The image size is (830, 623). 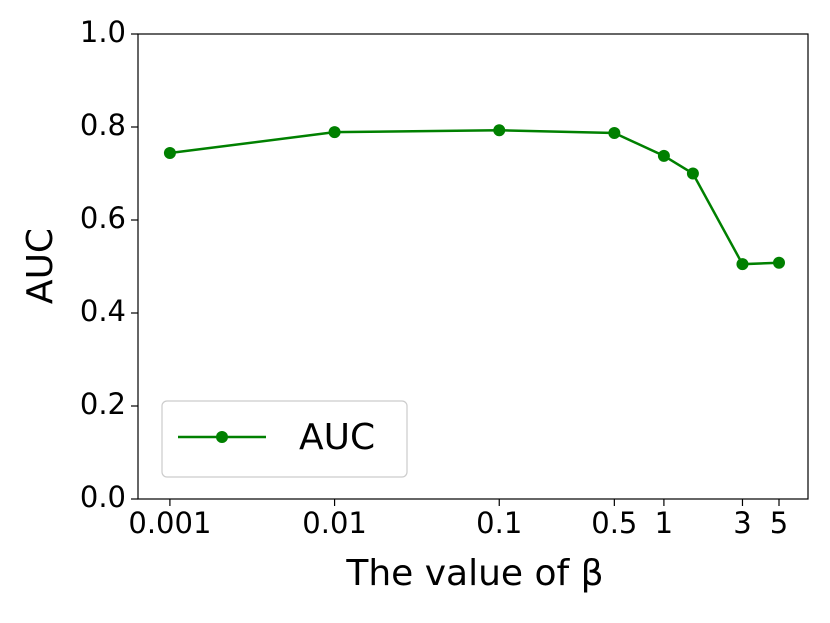 What do you see at coordinates (614, 523) in the screenshot?
I see `x-tick-label: 0.5` at bounding box center [614, 523].